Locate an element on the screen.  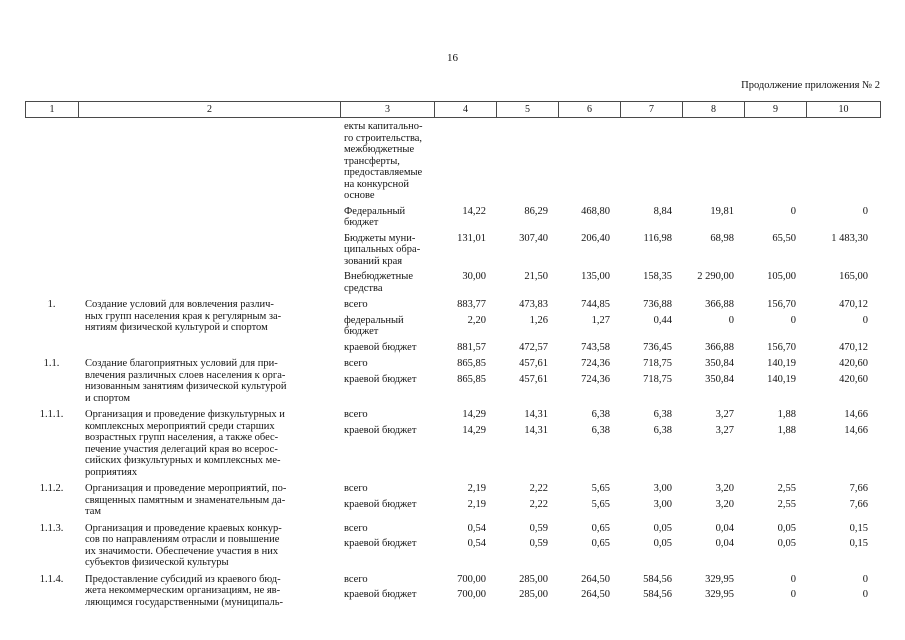
value-cell: 724,36 is located at coordinates (595, 379).